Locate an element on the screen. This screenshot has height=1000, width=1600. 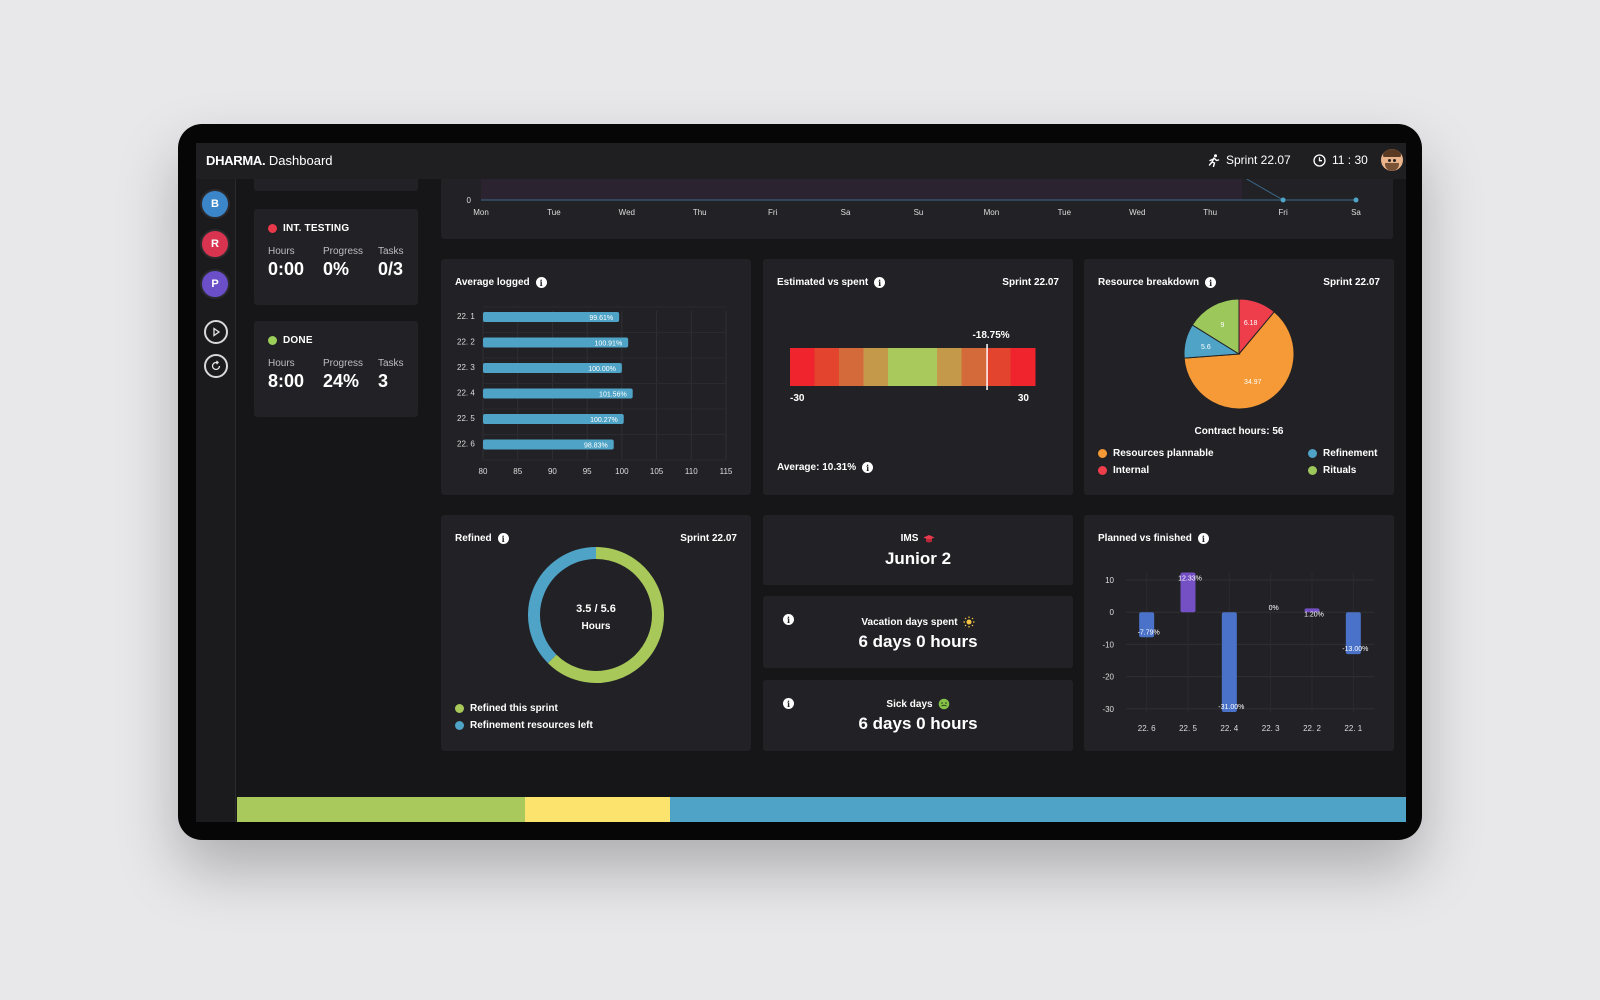
pie-slice-label: 6.18 is located at coordinates (1251, 323).